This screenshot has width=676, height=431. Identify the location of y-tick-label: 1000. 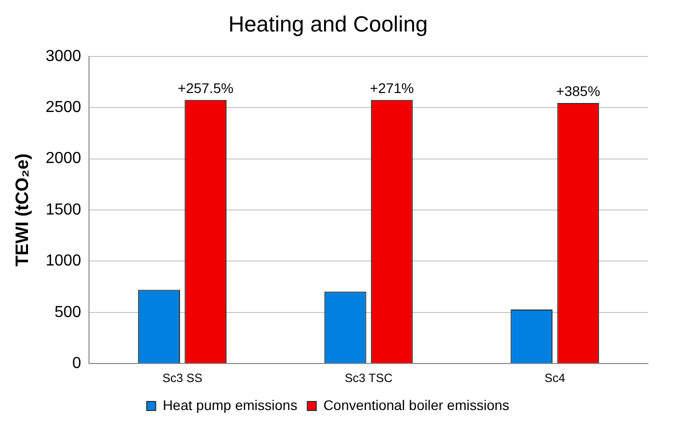
(64, 261).